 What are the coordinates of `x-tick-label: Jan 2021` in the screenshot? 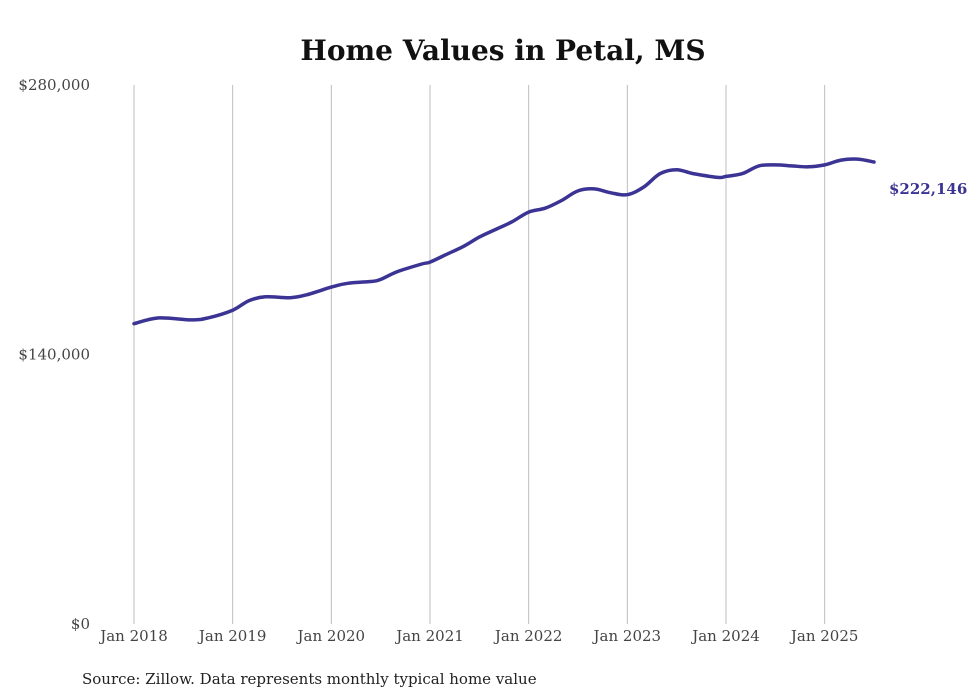 It's located at (429, 636).